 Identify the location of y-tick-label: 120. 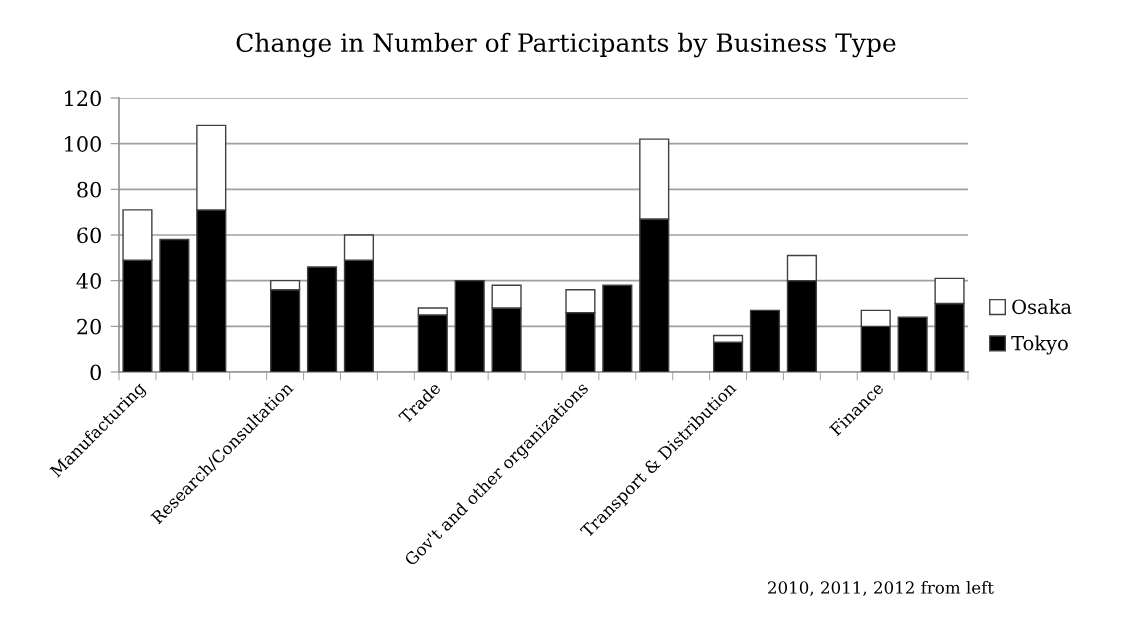
(83, 98).